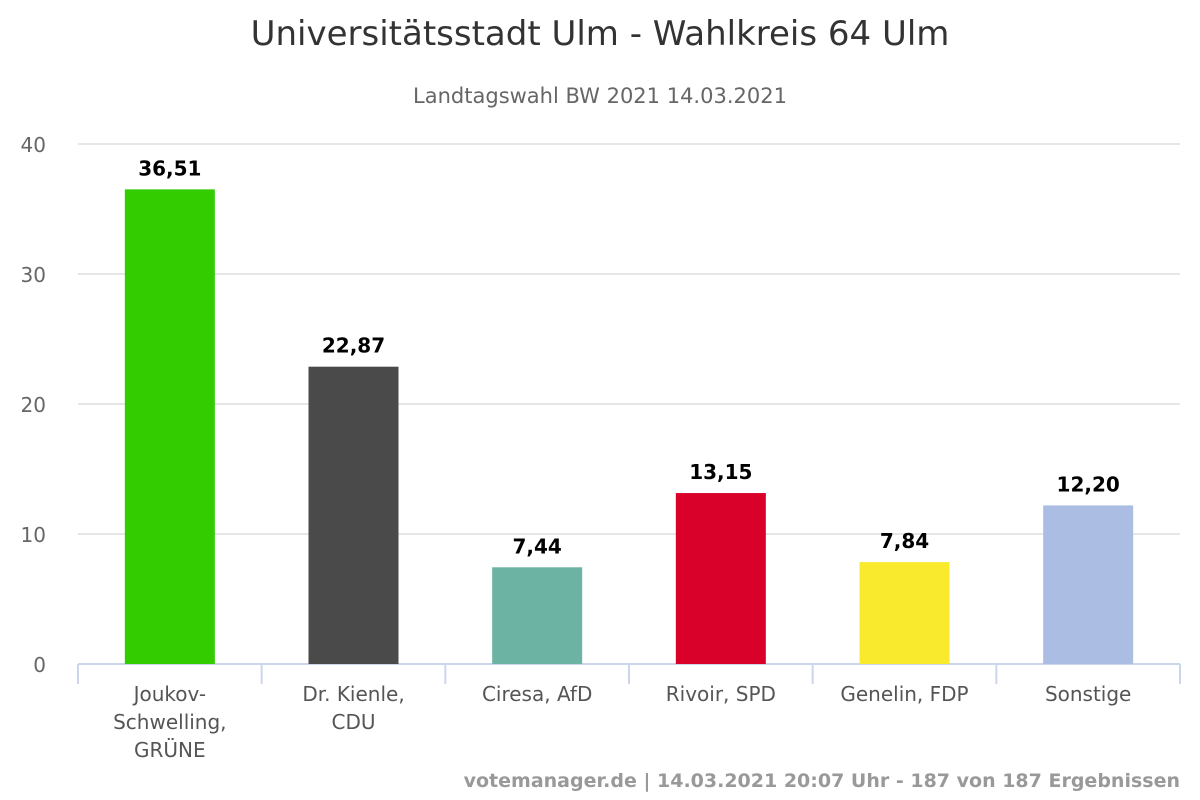  Describe the element at coordinates (33, 405) in the screenshot. I see `y-tick-label: 20` at that location.